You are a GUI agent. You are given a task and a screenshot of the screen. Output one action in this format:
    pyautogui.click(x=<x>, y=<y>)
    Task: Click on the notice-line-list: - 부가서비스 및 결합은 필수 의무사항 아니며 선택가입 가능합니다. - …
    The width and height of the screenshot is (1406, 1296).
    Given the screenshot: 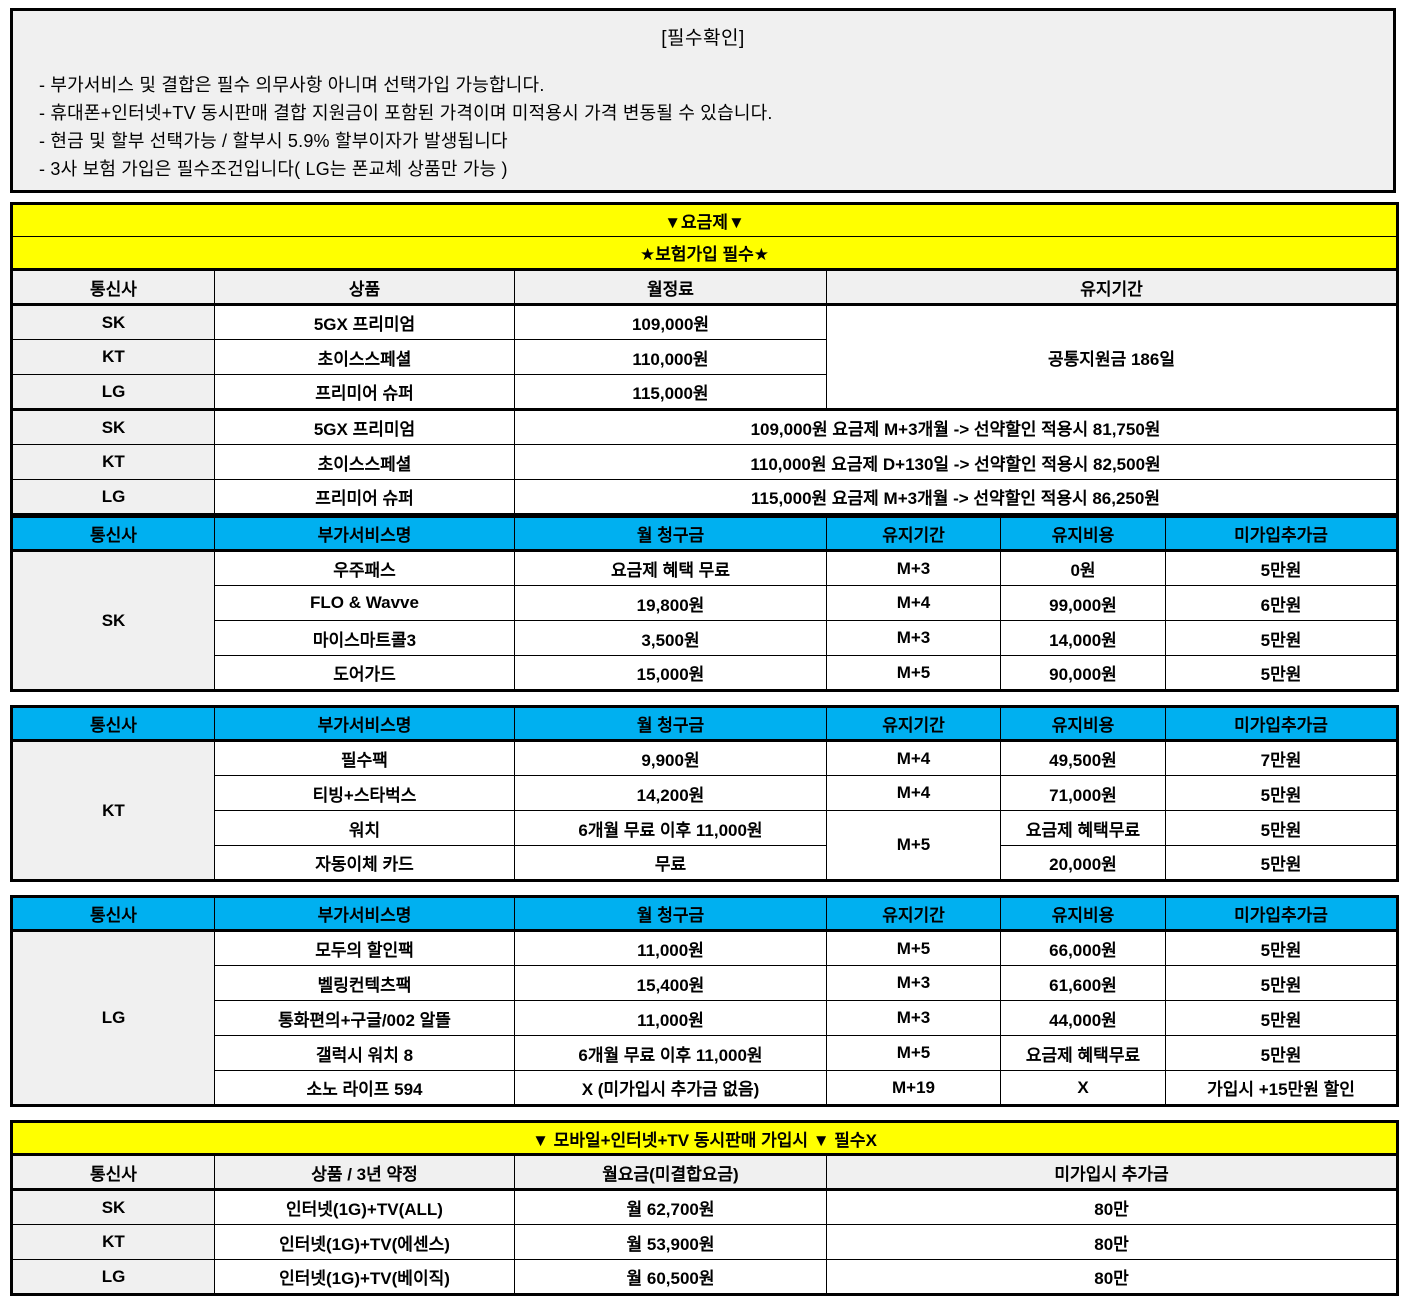 What is the action you would take?
    pyautogui.click(x=703, y=128)
    